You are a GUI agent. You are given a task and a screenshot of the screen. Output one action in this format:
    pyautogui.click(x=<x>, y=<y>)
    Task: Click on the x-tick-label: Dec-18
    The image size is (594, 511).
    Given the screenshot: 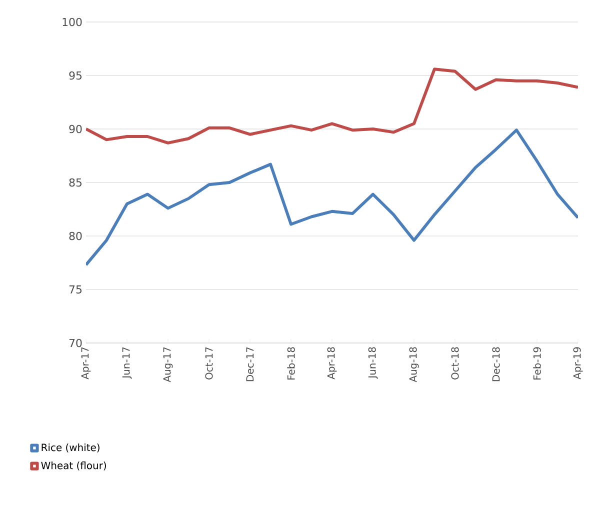 What is the action you would take?
    pyautogui.click(x=496, y=364)
    